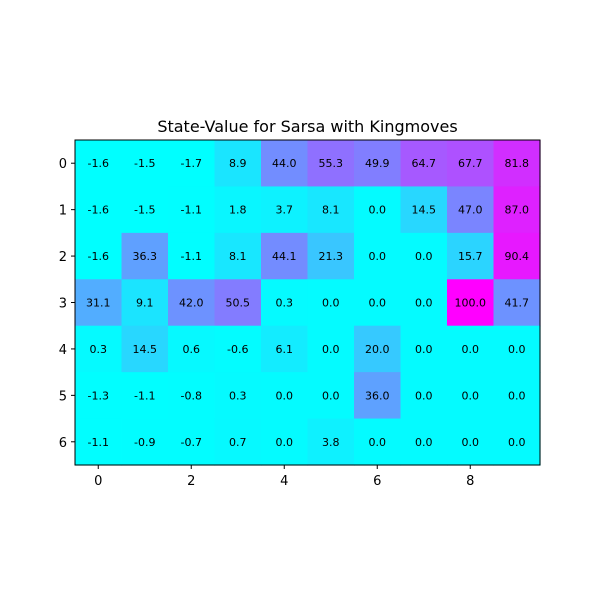  What do you see at coordinates (377, 481) in the screenshot?
I see `x-tick-label: 6` at bounding box center [377, 481].